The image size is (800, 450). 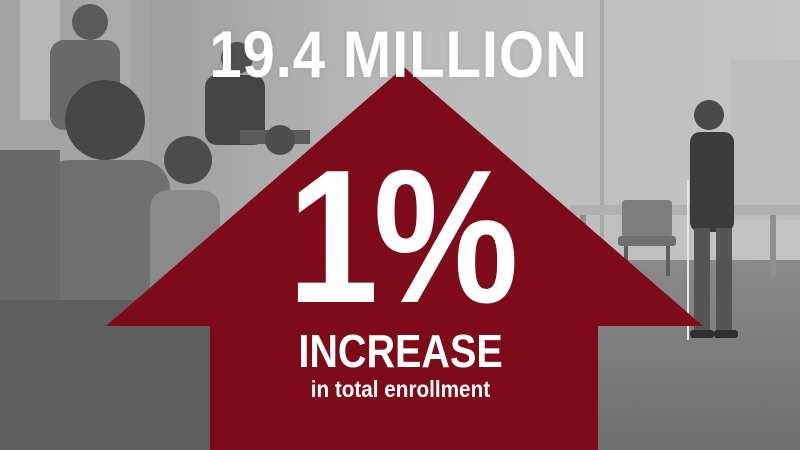 What do you see at coordinates (403, 237) in the screenshot?
I see `stat-value: 1%` at bounding box center [403, 237].